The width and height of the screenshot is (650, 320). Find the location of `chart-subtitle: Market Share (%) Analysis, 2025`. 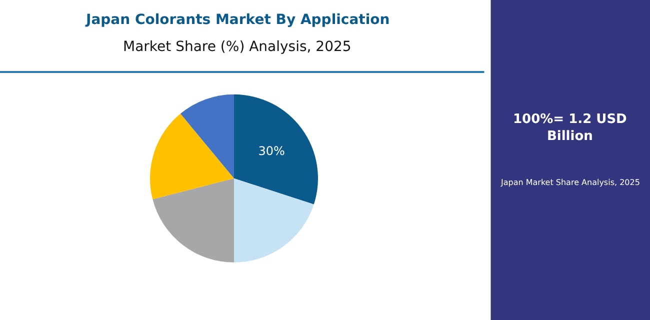

chart-subtitle: Market Share (%) Analysis, 2025 is located at coordinates (237, 47).